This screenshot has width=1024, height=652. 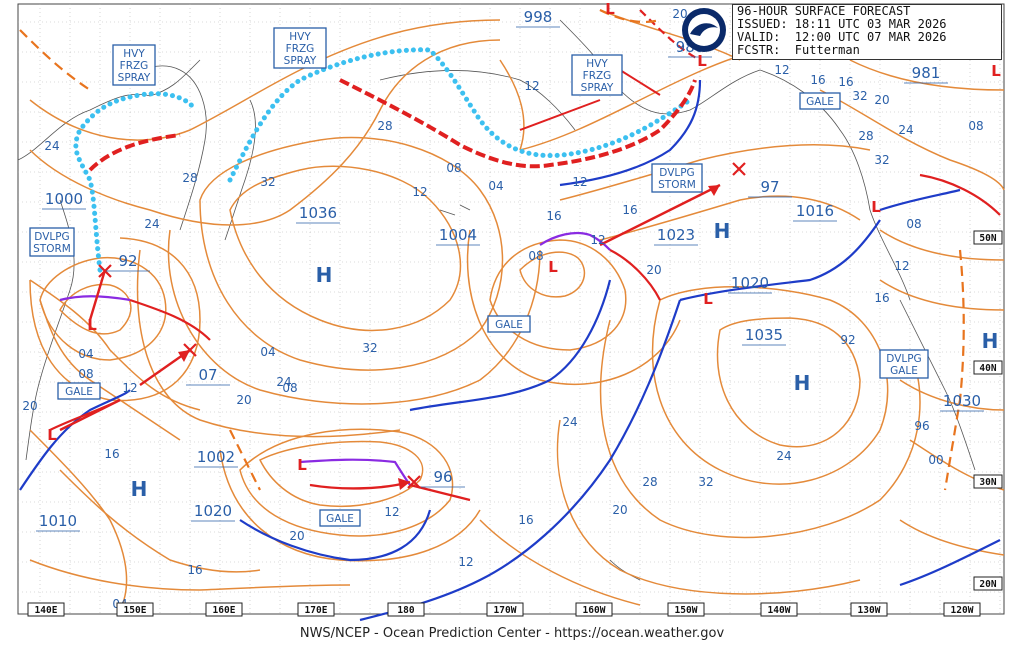 I want to click on latitude-label: 20N, so click(x=988, y=583).